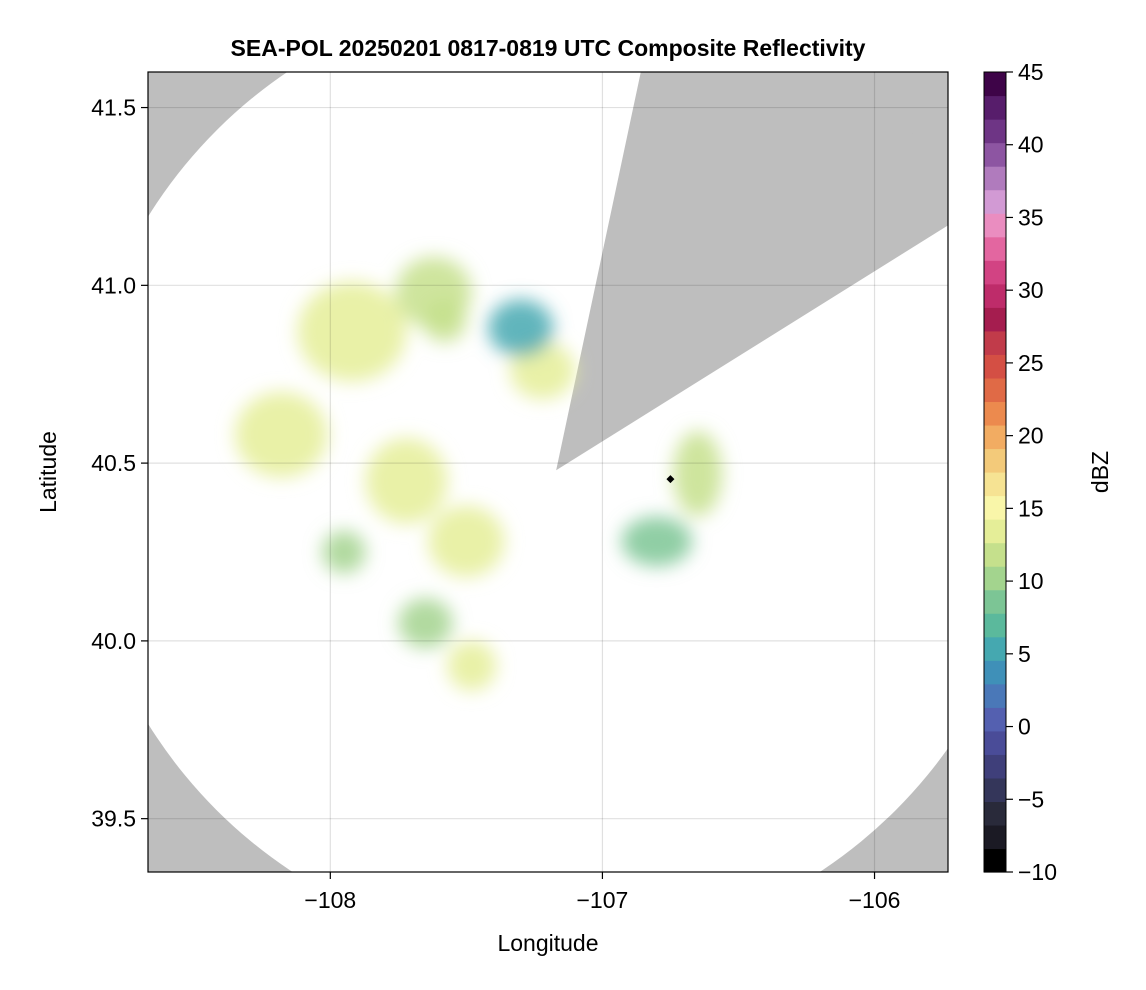 The width and height of the screenshot is (1146, 990). I want to click on x-tick-label-2: −106, so click(875, 900).